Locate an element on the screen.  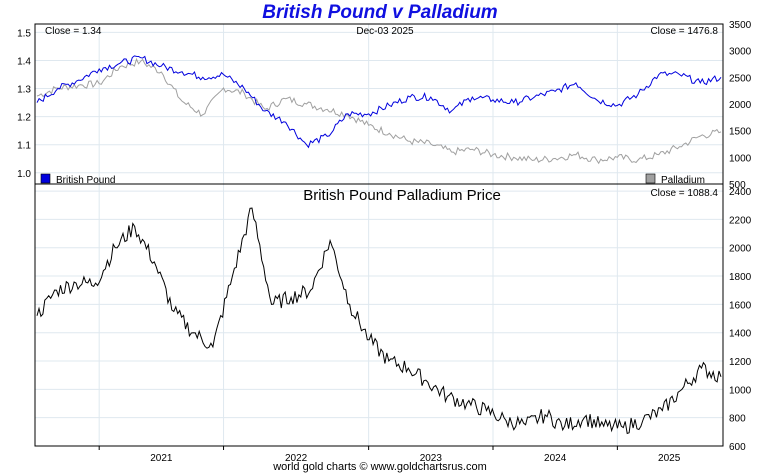
y-tick-left: 1.3 is located at coordinates (24, 90).